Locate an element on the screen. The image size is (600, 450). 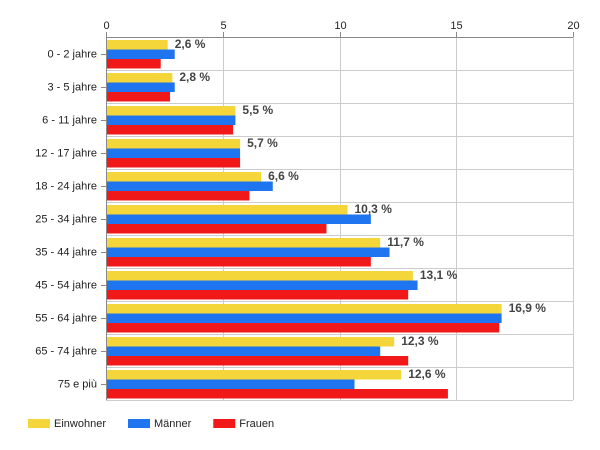
data-label: 13,1 % is located at coordinates (439, 275).